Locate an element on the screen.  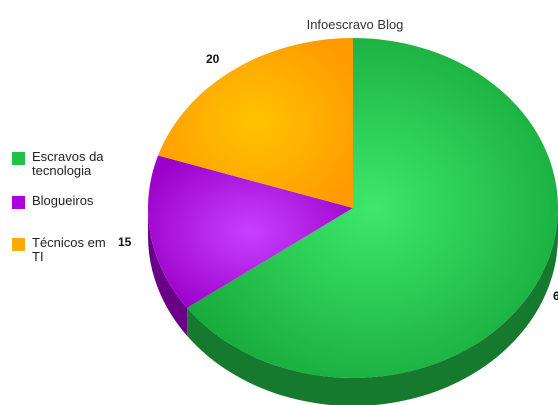
legend-item-escravos: Escravos da tecnologia is located at coordinates (66, 164).